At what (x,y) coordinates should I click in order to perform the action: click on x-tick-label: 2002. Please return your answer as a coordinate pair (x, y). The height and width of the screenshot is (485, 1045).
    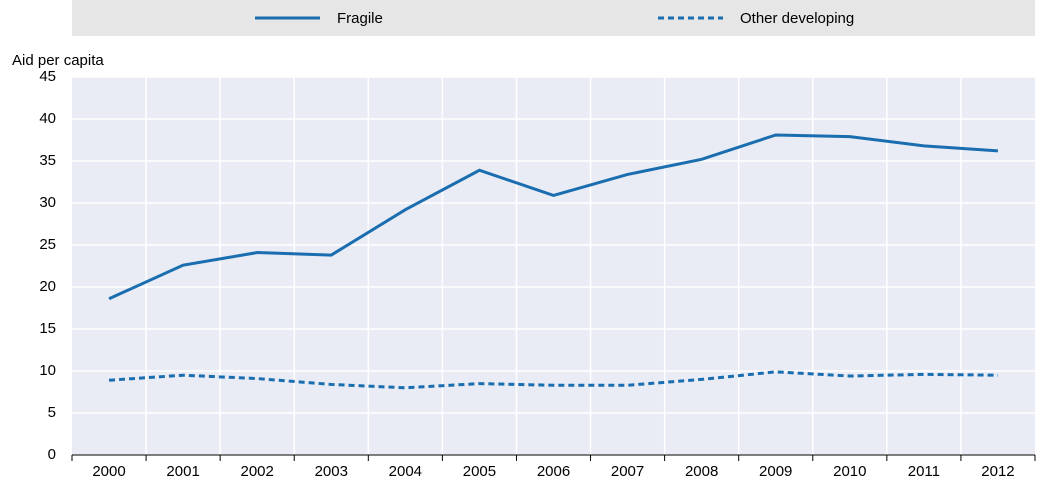
    Looking at the image, I should click on (257, 471).